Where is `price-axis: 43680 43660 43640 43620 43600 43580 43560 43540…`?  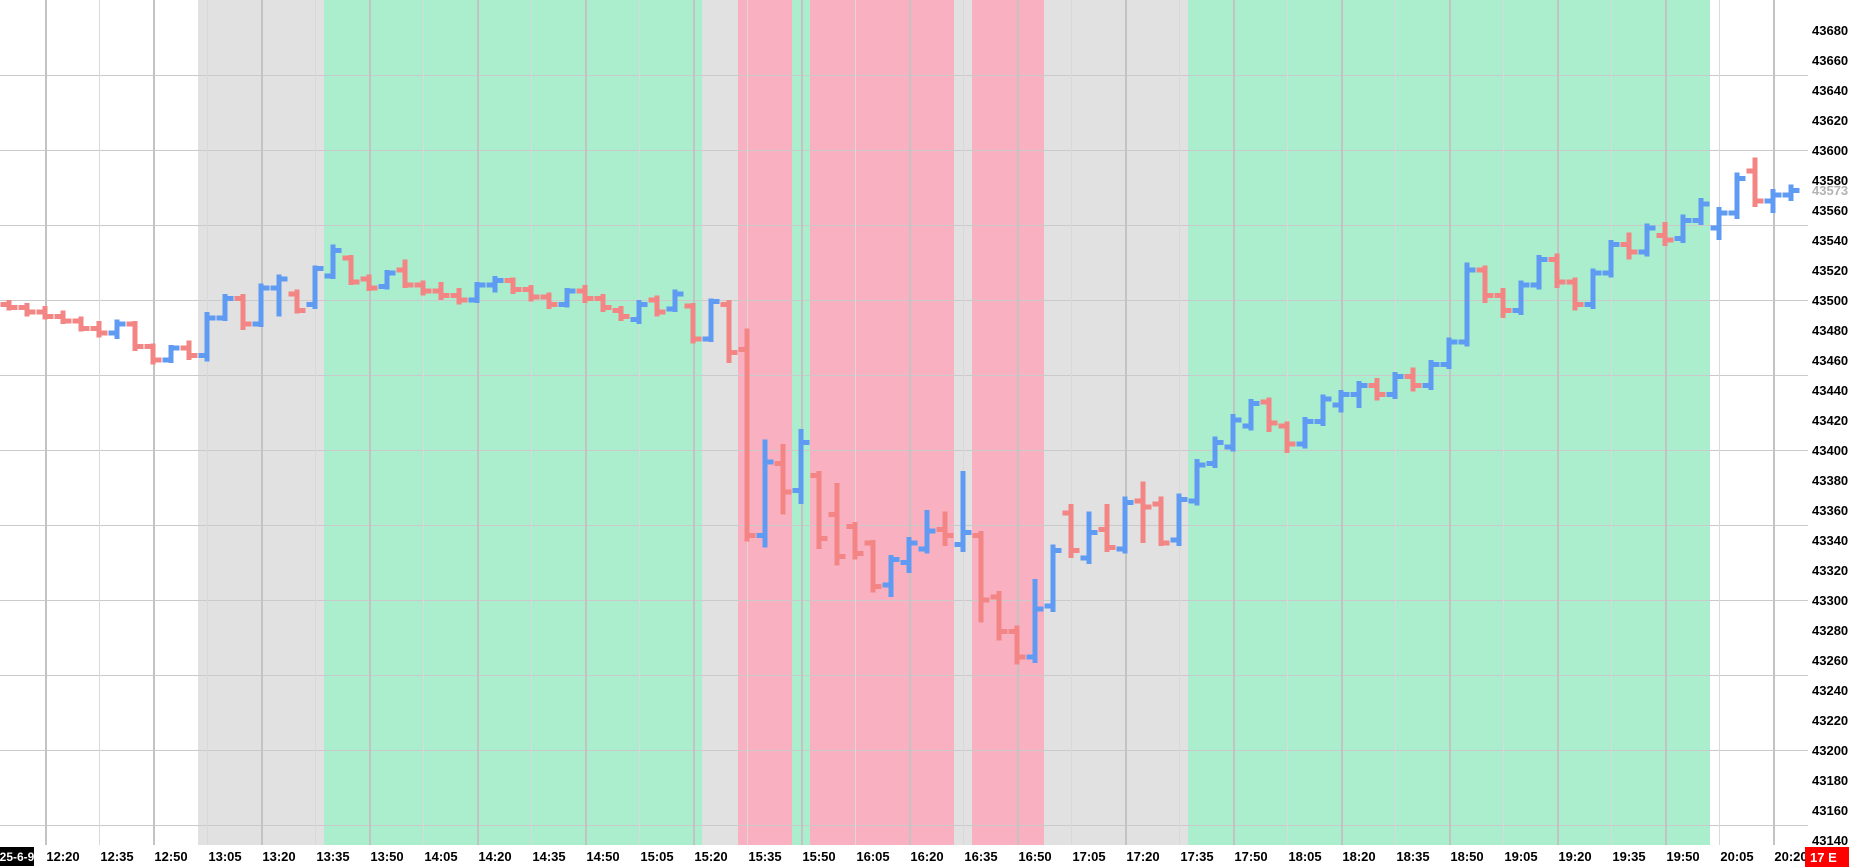 price-axis: 43680 43660 43640 43620 43600 43580 43560 43540… is located at coordinates (1830, 435).